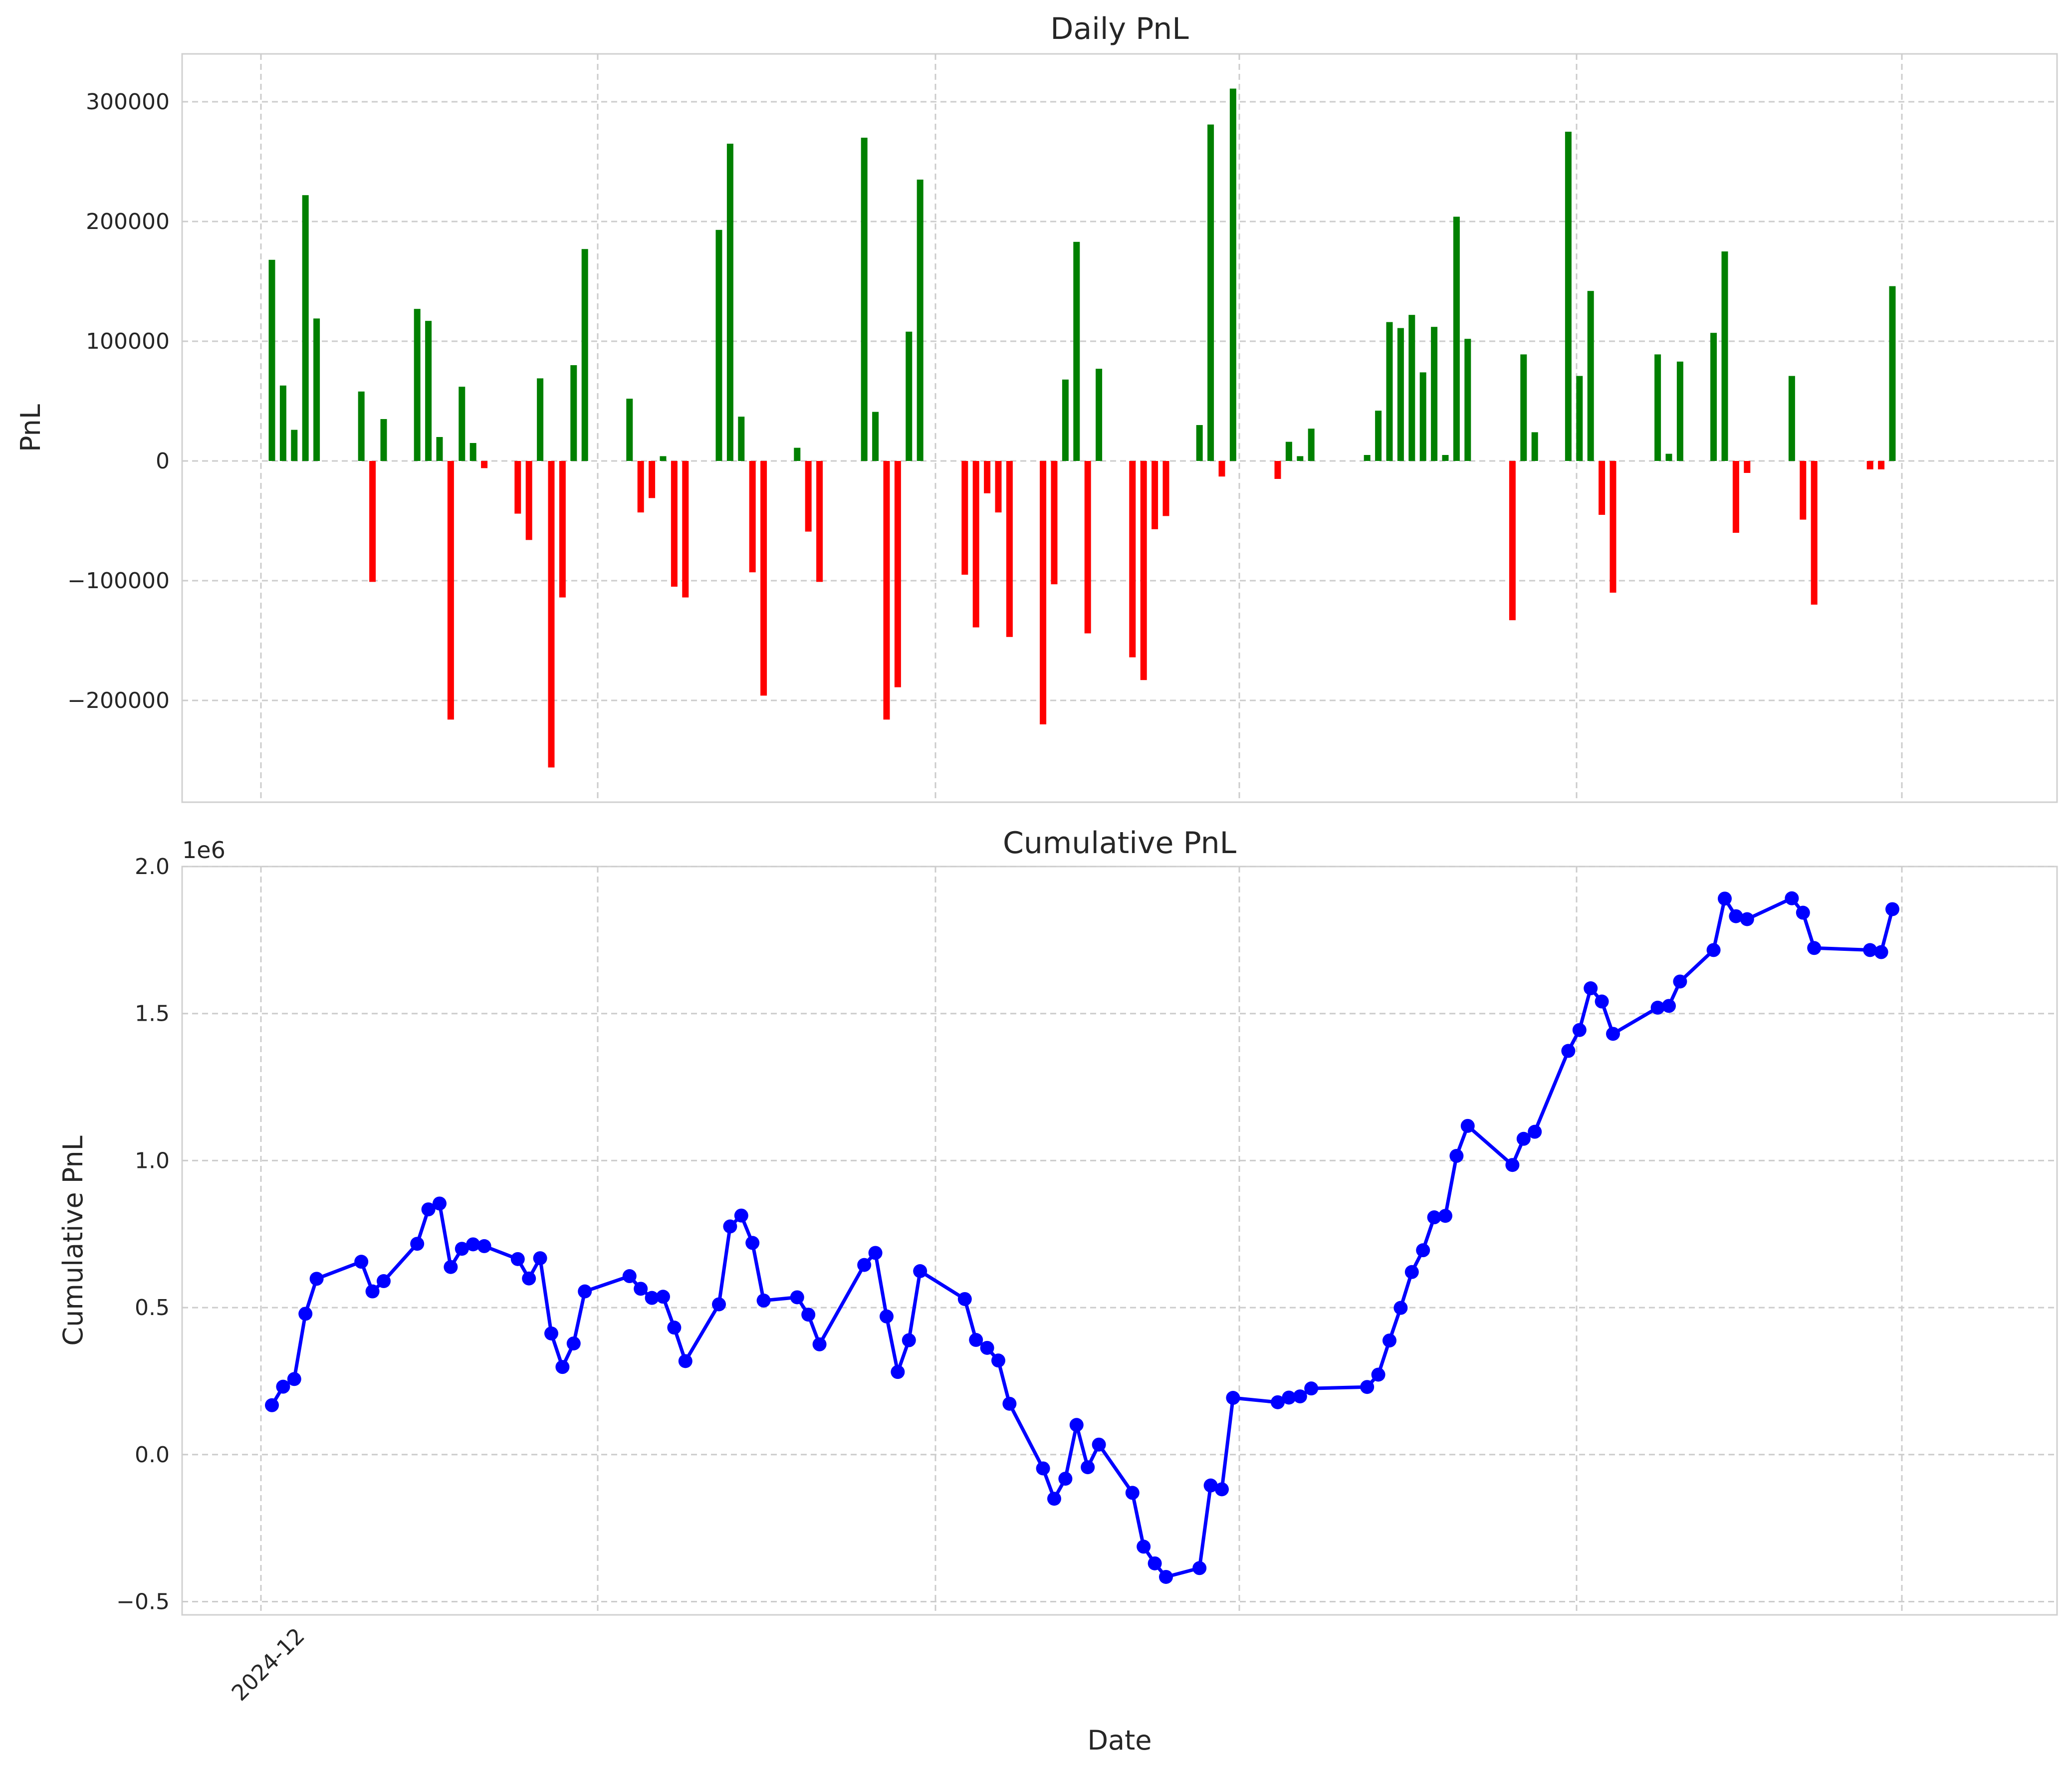 This screenshot has height=1772, width=2072. What do you see at coordinates (118, 401) in the screenshot?
I see `daily-pnl-y-tick-labels: 300000 200000 100000 0 −100000 −200000` at bounding box center [118, 401].